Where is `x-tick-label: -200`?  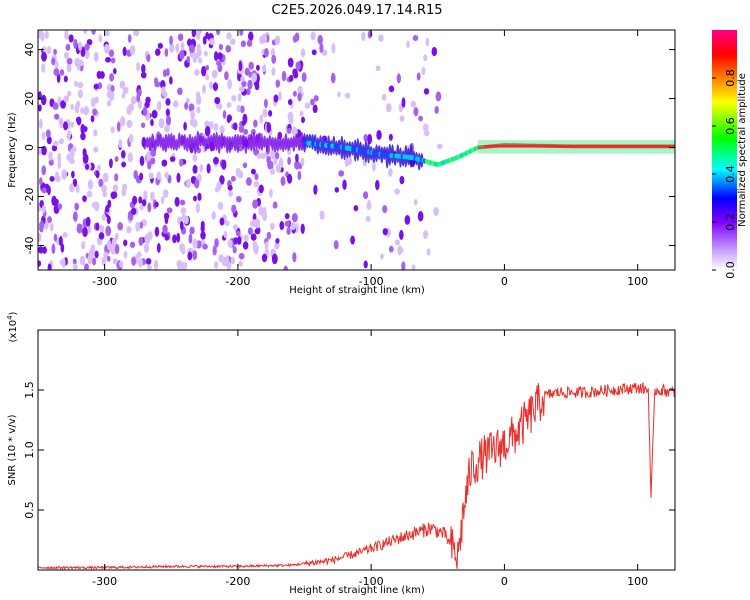 x-tick-label: -200 is located at coordinates (237, 581).